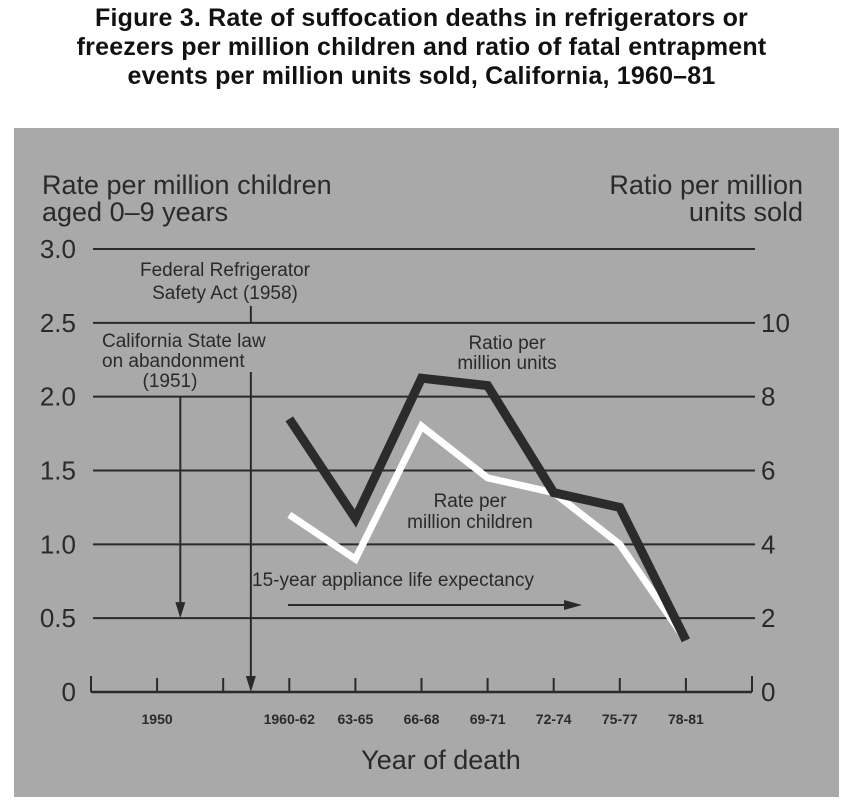  I want to click on x-tick-label: 1960-62, so click(290, 719).